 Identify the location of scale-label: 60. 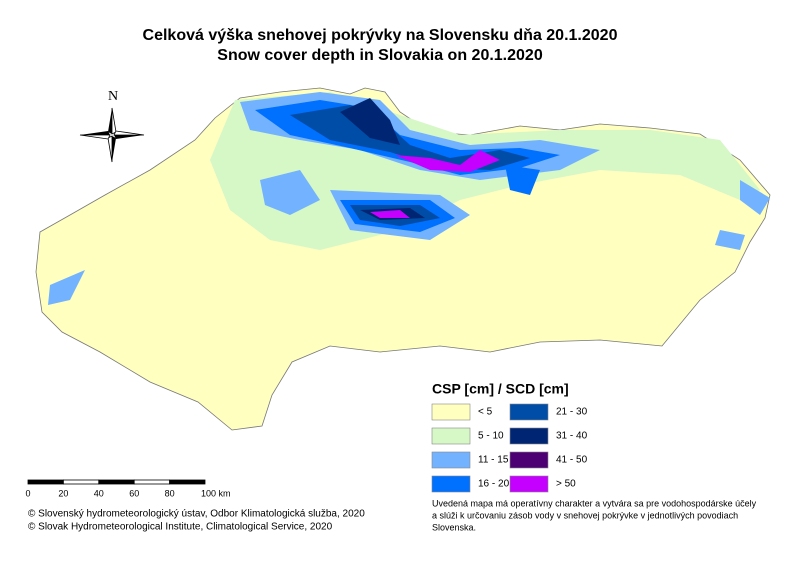
(134, 493).